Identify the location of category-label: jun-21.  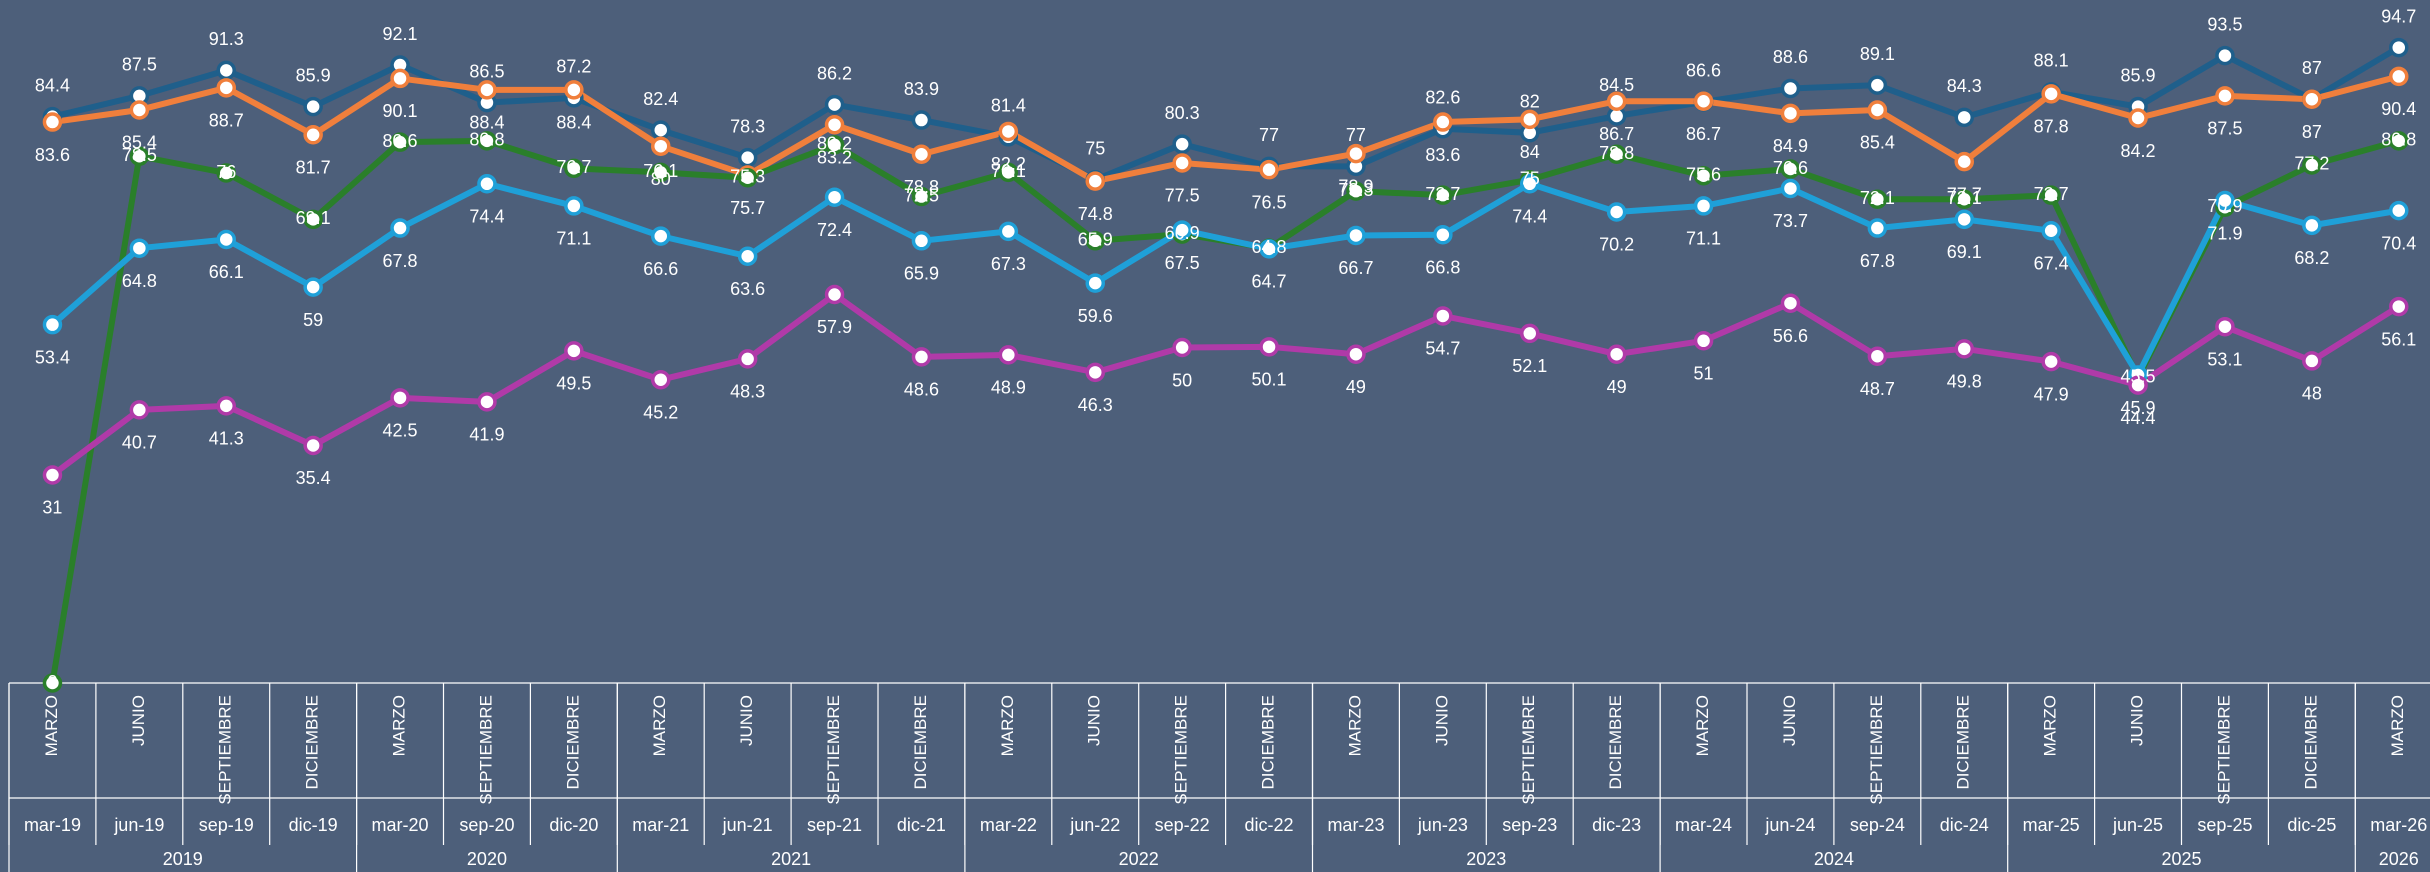
(747, 825).